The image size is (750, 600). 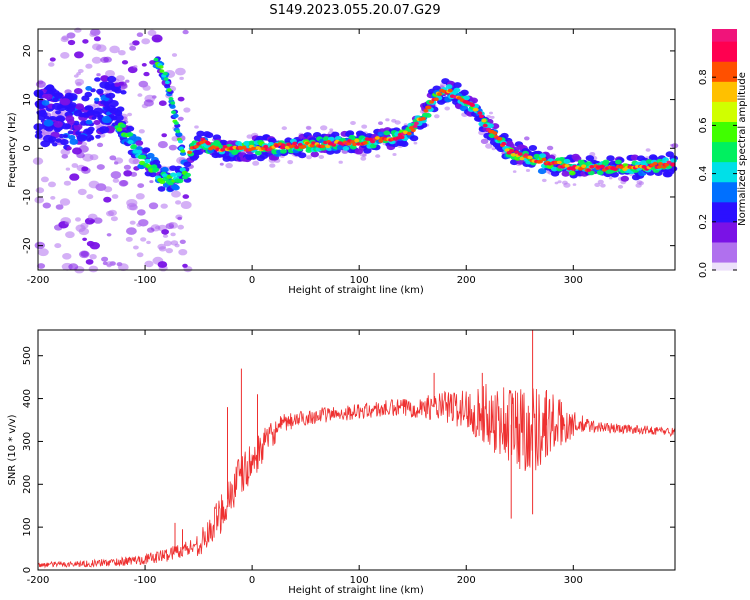 I want to click on colorbar-tick-label: 0.0, so click(x=703, y=270).